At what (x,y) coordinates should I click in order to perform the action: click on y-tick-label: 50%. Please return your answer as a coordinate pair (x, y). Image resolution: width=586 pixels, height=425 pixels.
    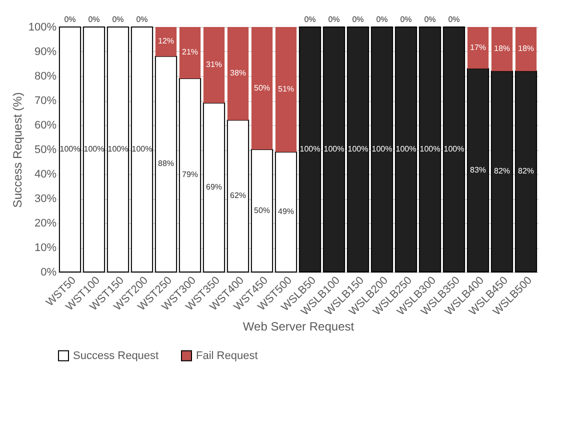
    Looking at the image, I should click on (45, 150).